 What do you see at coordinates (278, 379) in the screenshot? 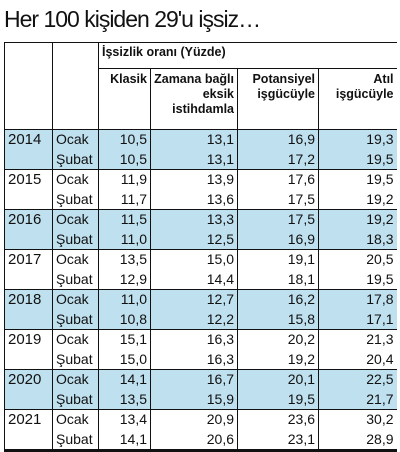
I see `value-cell: 20,1` at bounding box center [278, 379].